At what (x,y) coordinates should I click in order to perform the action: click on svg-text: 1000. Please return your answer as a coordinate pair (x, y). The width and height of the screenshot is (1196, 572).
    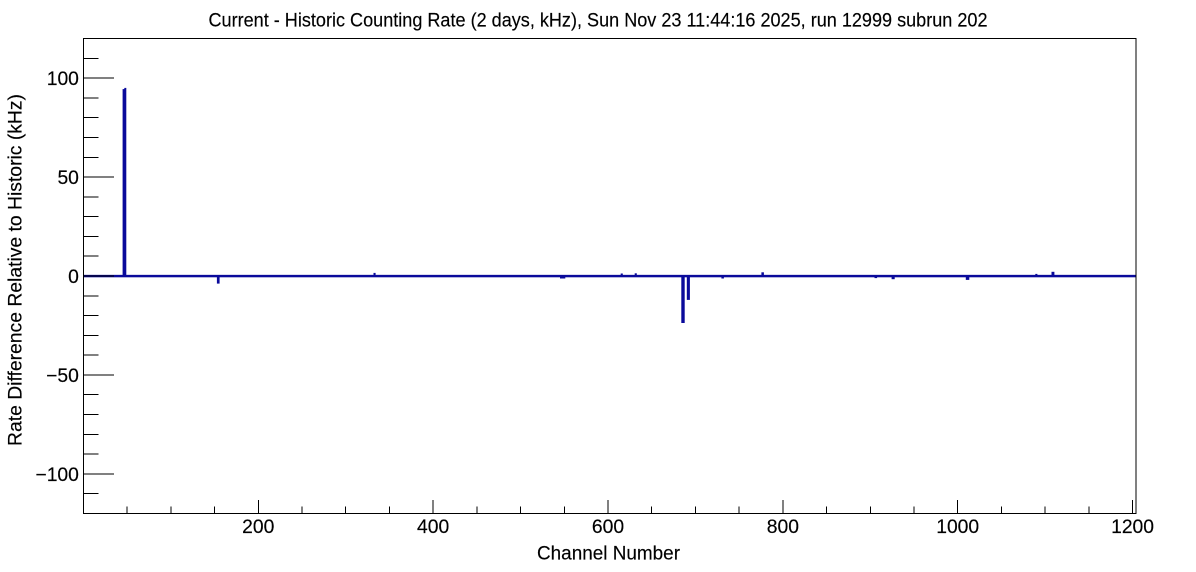
    Looking at the image, I should click on (957, 527).